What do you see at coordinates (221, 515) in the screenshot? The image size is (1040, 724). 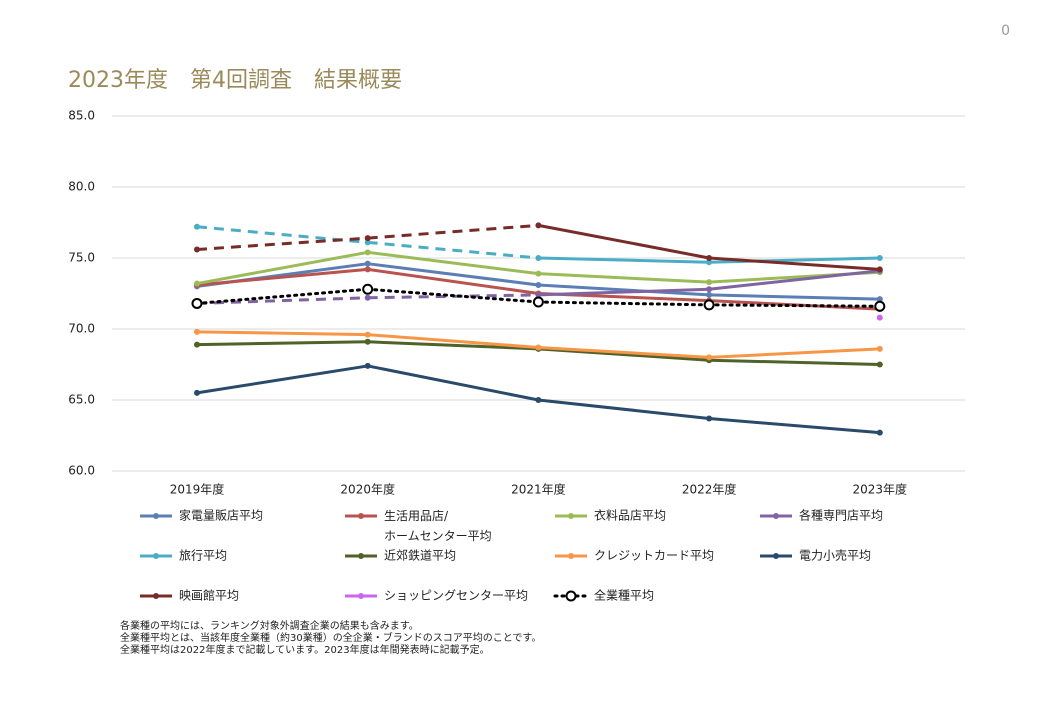 I see `legend-label: 家電量販店平均` at bounding box center [221, 515].